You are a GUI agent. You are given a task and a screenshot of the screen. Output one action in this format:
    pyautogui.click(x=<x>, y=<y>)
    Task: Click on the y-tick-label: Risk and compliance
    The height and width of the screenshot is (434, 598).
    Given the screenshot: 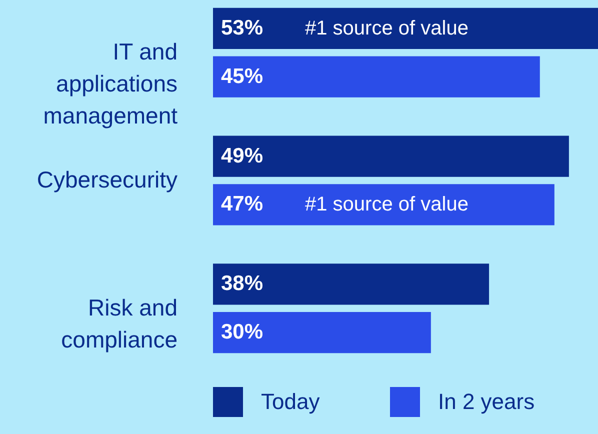 What is the action you would take?
    pyautogui.click(x=119, y=323)
    